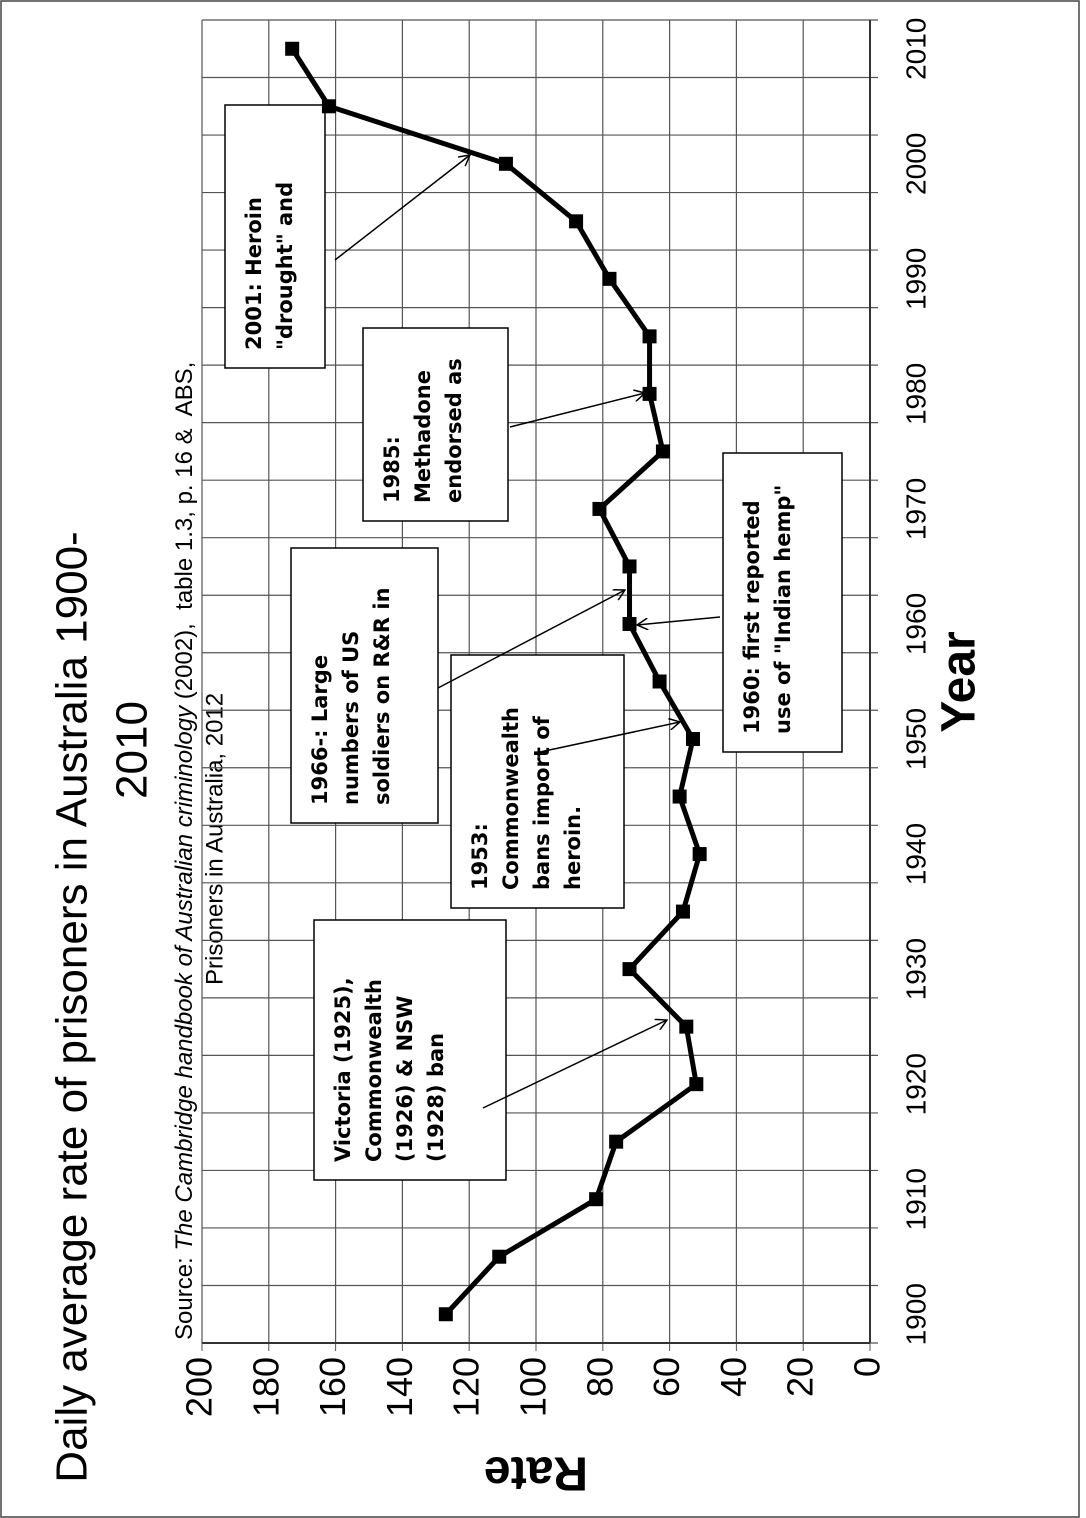 The image size is (1086, 1518). What do you see at coordinates (533, 1387) in the screenshot?
I see `y-tick-label: 100` at bounding box center [533, 1387].